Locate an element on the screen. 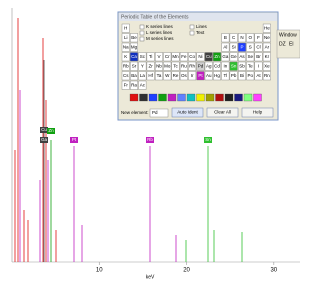 The height and width of the screenshot is (305, 320). element-symbol: Fe is located at coordinates (184, 56).